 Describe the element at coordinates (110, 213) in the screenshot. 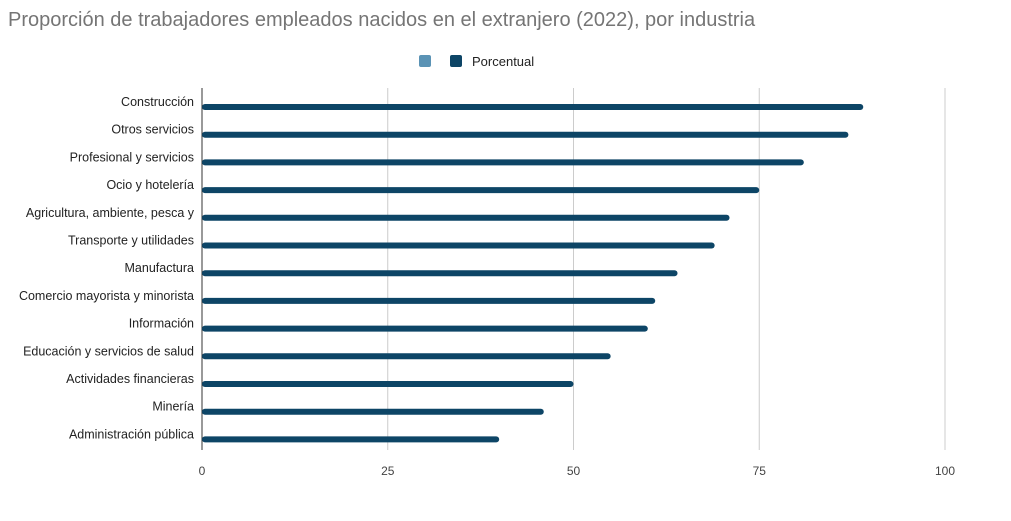

I see `y-category-label: Agricultura, ambiente, pesca y` at that location.